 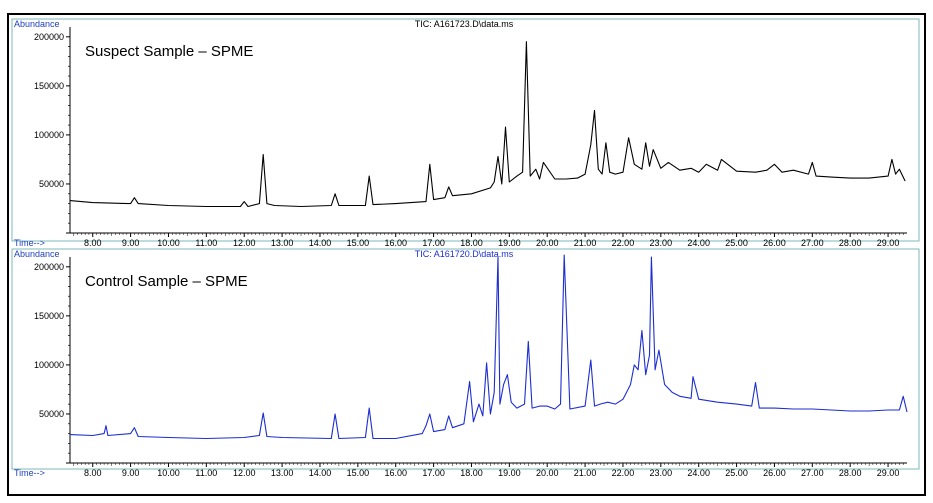 What do you see at coordinates (166, 281) in the screenshot?
I see `sample-title: Control Sample – SPME` at bounding box center [166, 281].